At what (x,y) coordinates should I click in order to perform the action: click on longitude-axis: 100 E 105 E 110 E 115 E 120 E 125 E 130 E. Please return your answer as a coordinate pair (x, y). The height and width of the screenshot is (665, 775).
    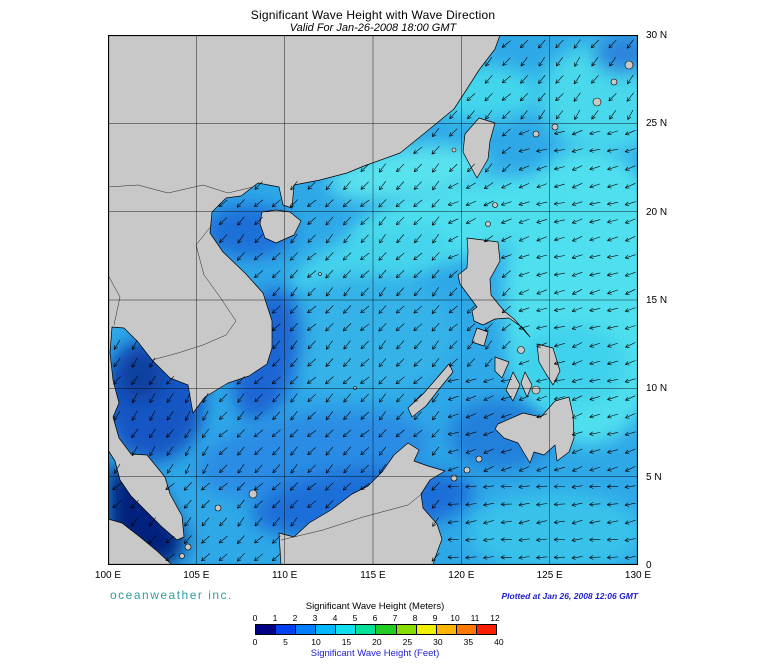
    Looking at the image, I should click on (373, 577).